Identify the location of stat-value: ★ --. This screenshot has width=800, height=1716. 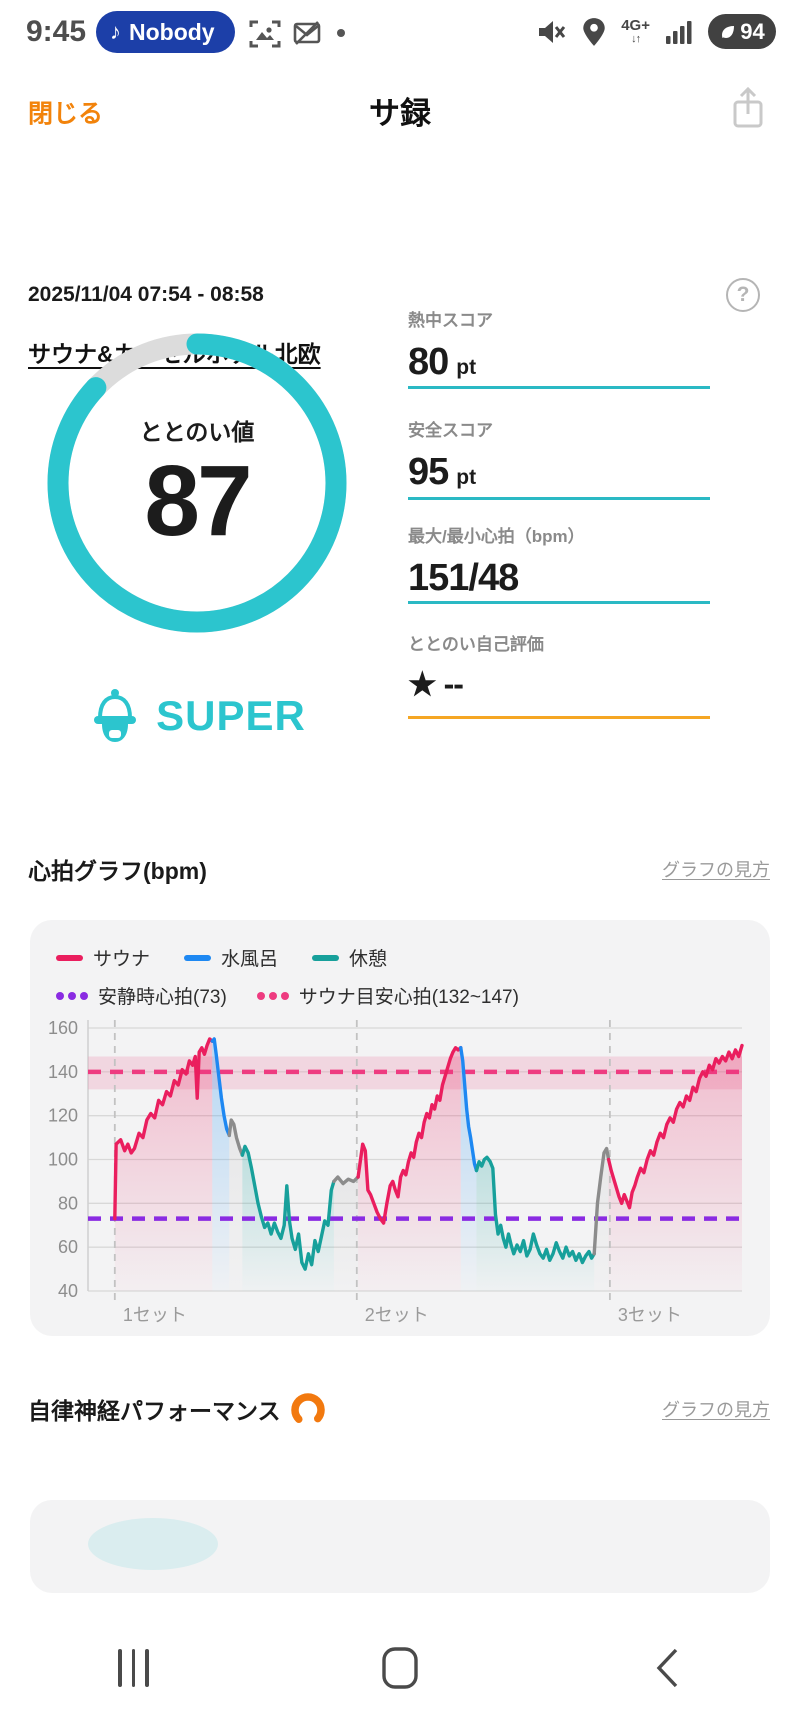
(436, 684).